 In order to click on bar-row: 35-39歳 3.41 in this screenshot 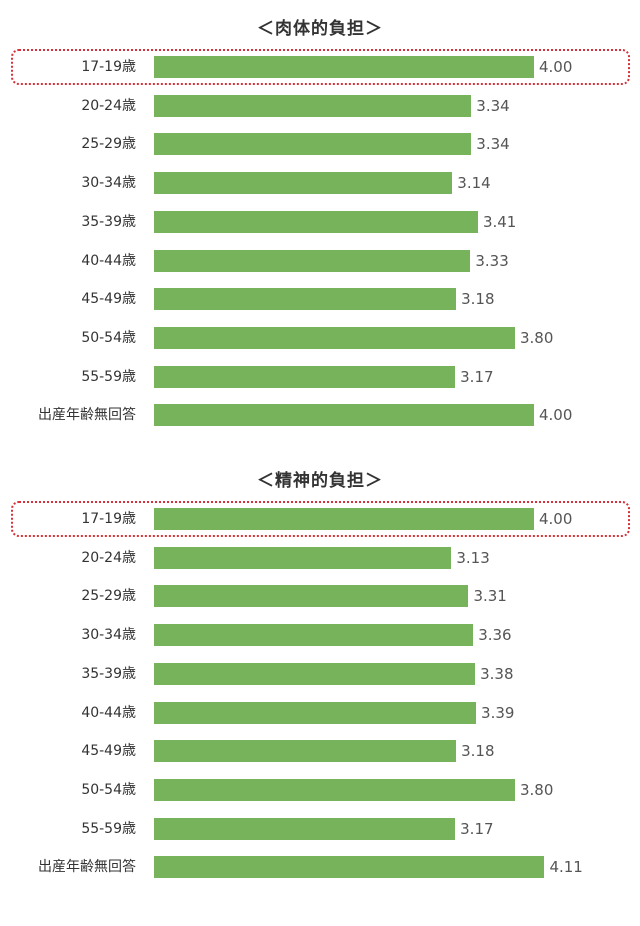, I will do `click(320, 222)`.